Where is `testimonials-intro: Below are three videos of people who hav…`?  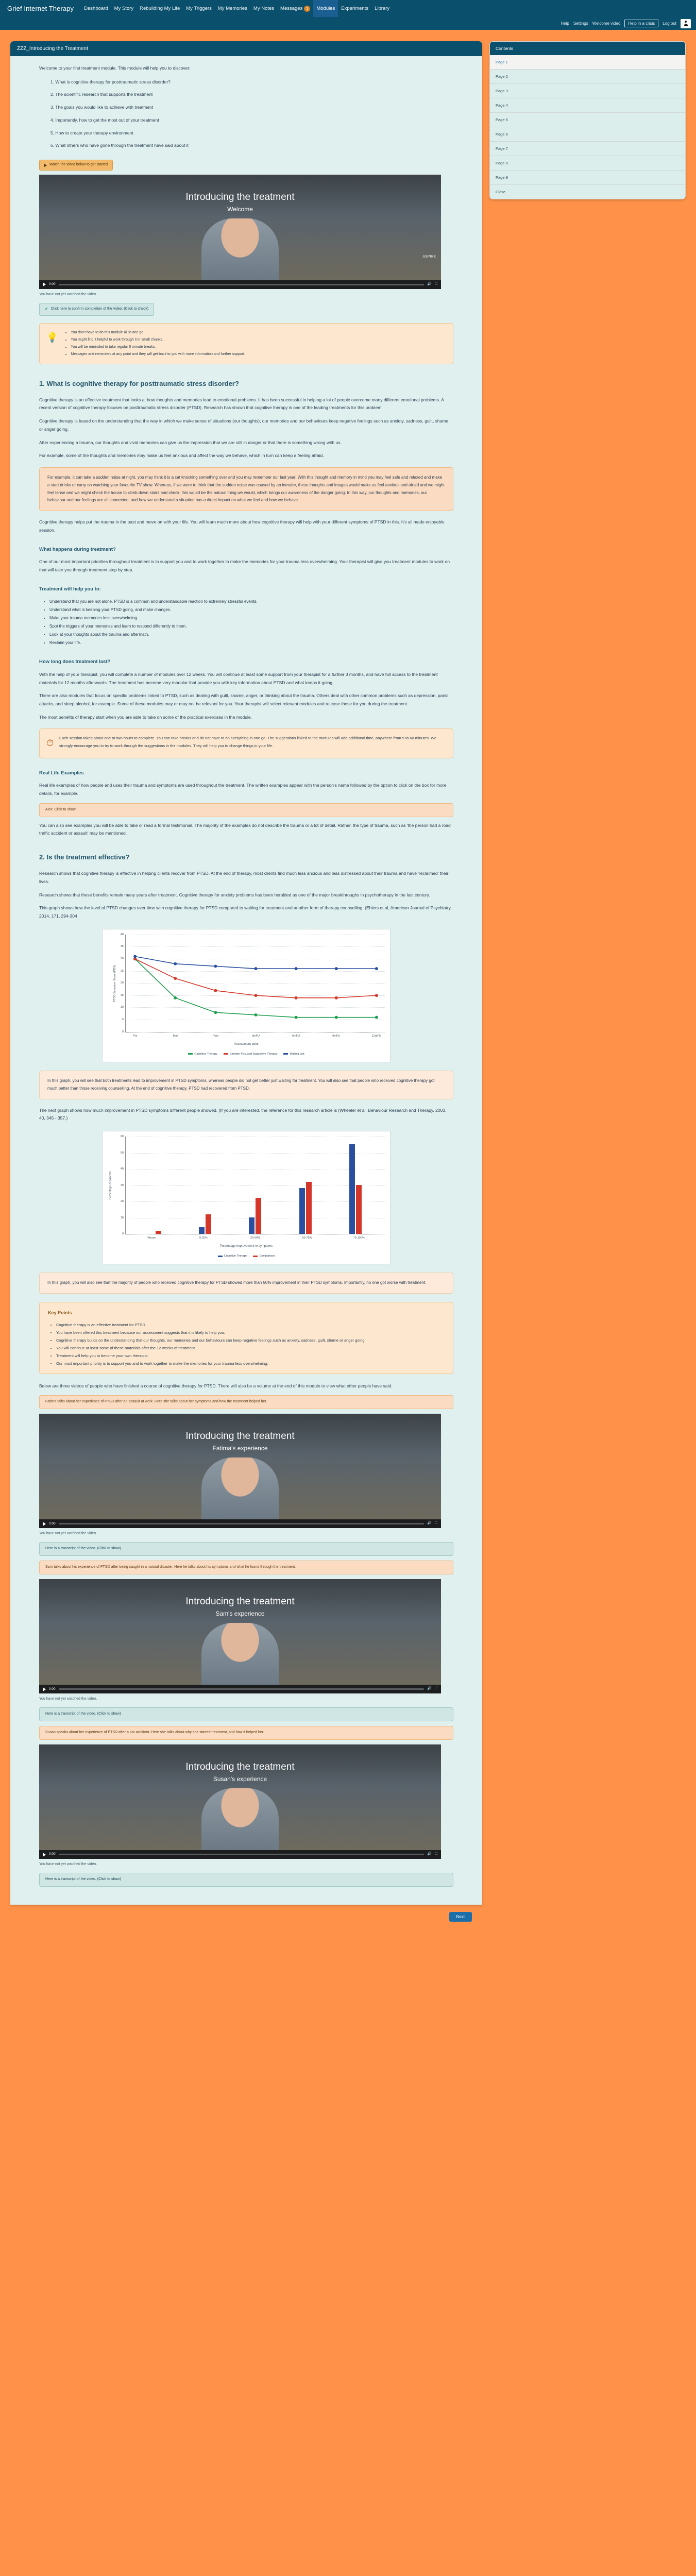
testimonials-intro: Below are three videos of people who hav… is located at coordinates (216, 1385).